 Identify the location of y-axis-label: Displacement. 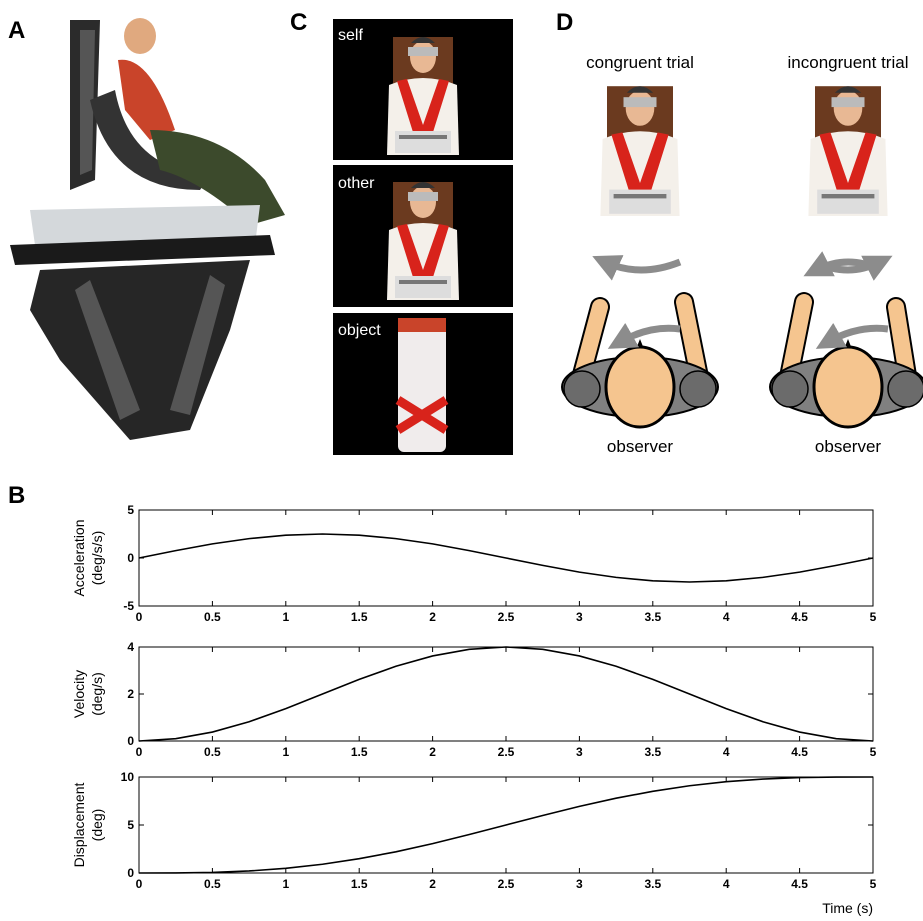
(79, 824).